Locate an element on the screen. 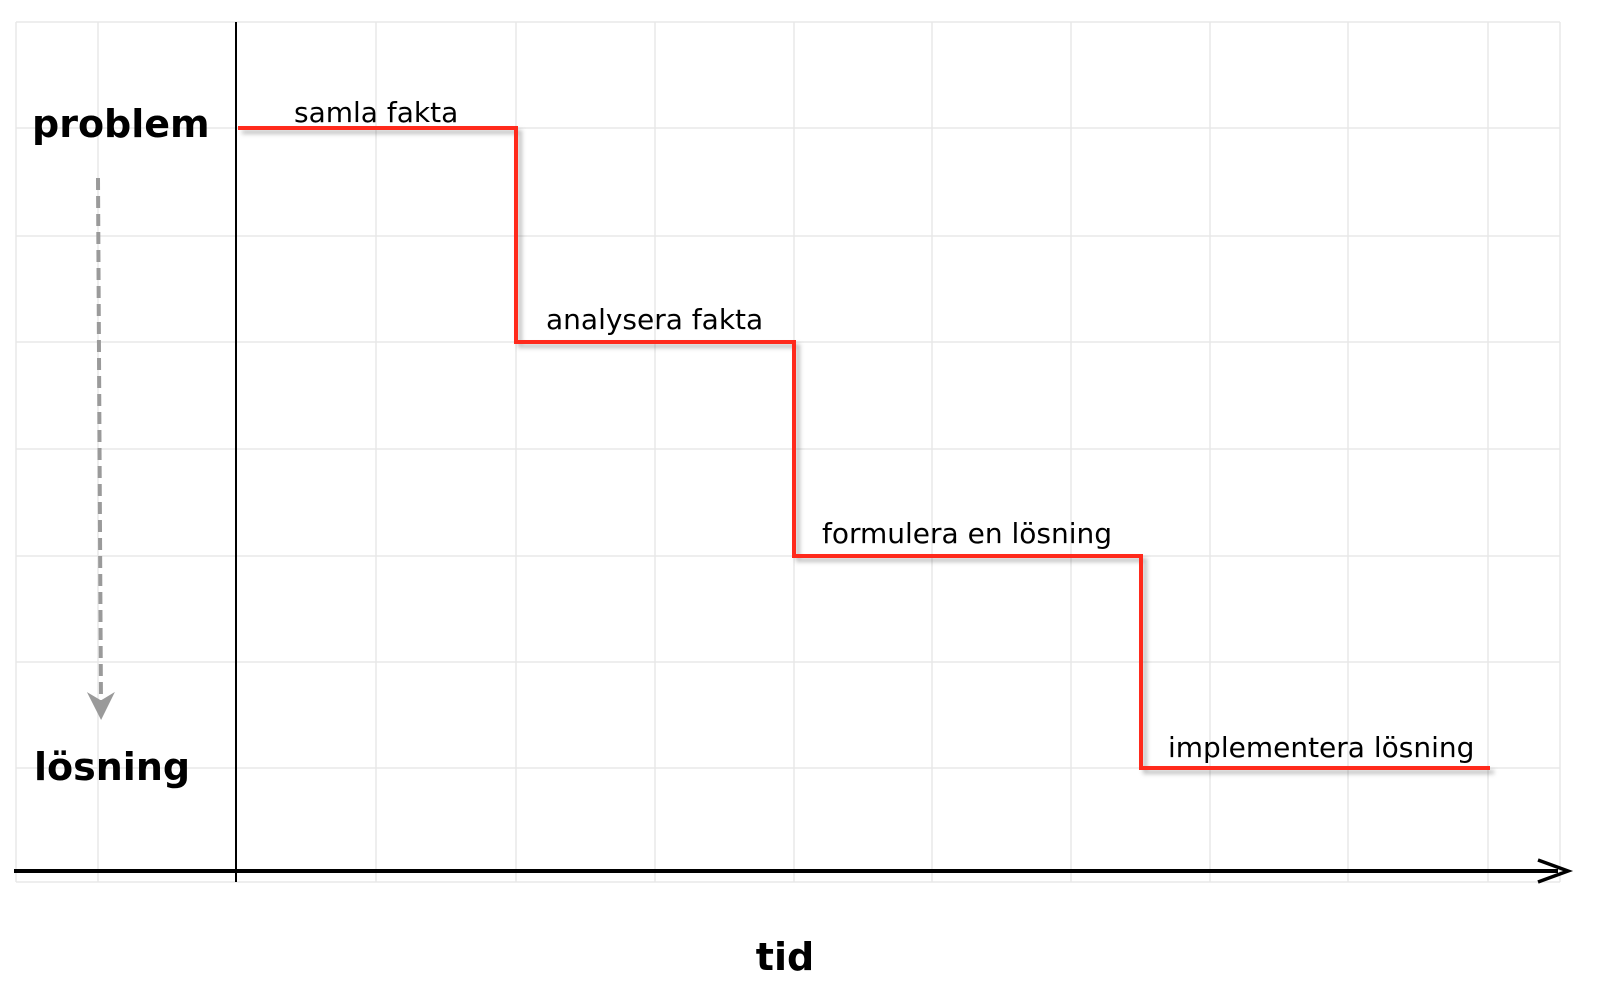 The width and height of the screenshot is (1598, 988). step-label-3: formulera en lösning is located at coordinates (967, 533).